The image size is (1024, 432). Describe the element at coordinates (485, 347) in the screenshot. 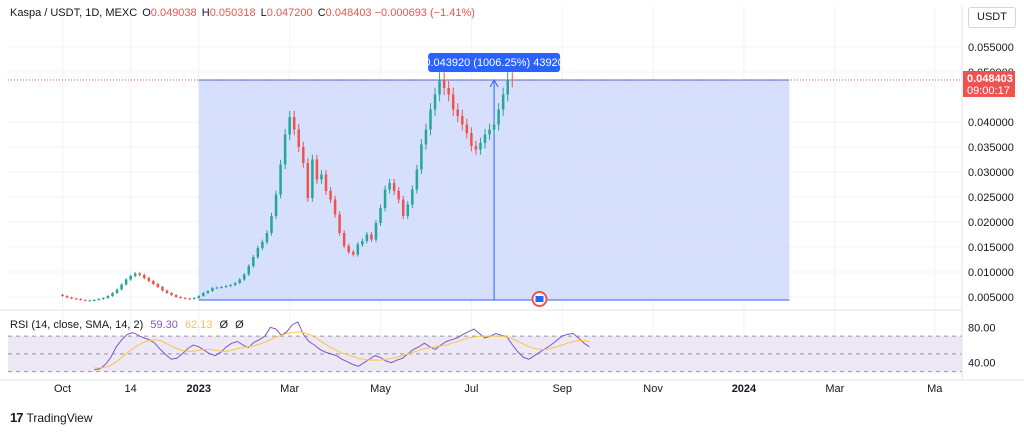

I see `rsi-pane` at that location.